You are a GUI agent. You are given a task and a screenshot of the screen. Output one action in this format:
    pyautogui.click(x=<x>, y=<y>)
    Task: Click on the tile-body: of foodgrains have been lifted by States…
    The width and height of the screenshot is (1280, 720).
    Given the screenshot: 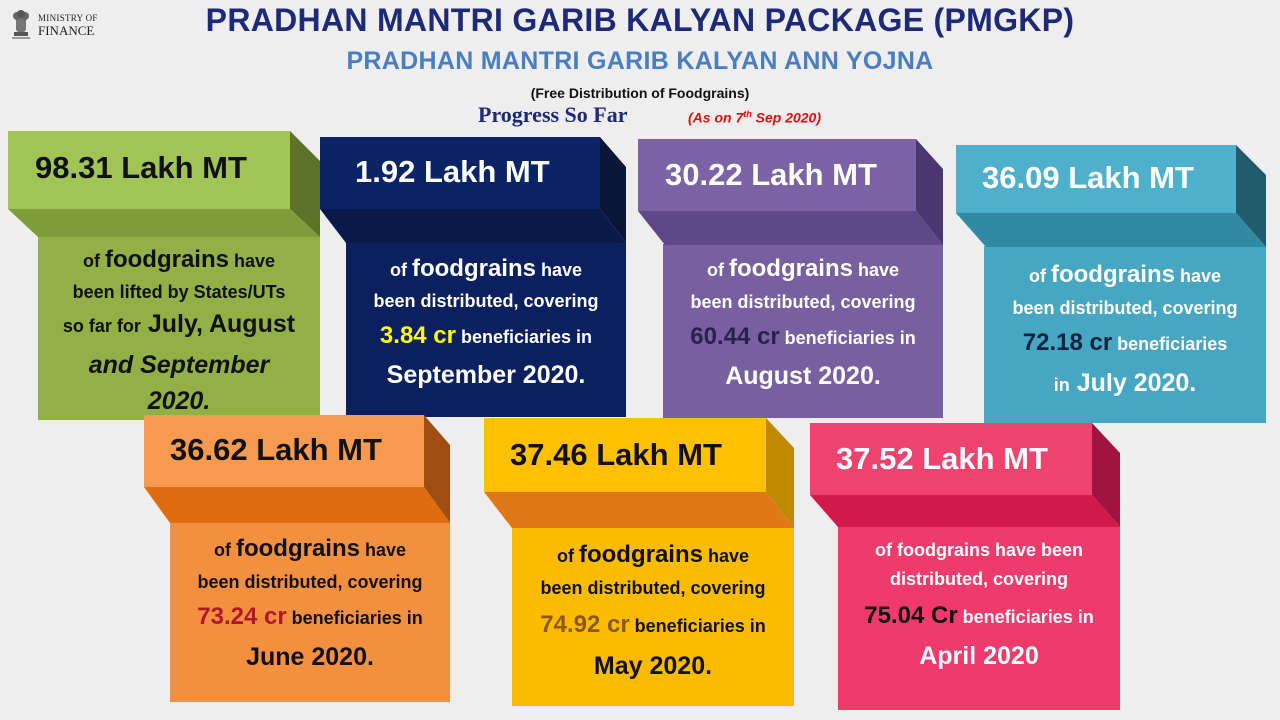 What is the action you would take?
    pyautogui.click(x=179, y=330)
    